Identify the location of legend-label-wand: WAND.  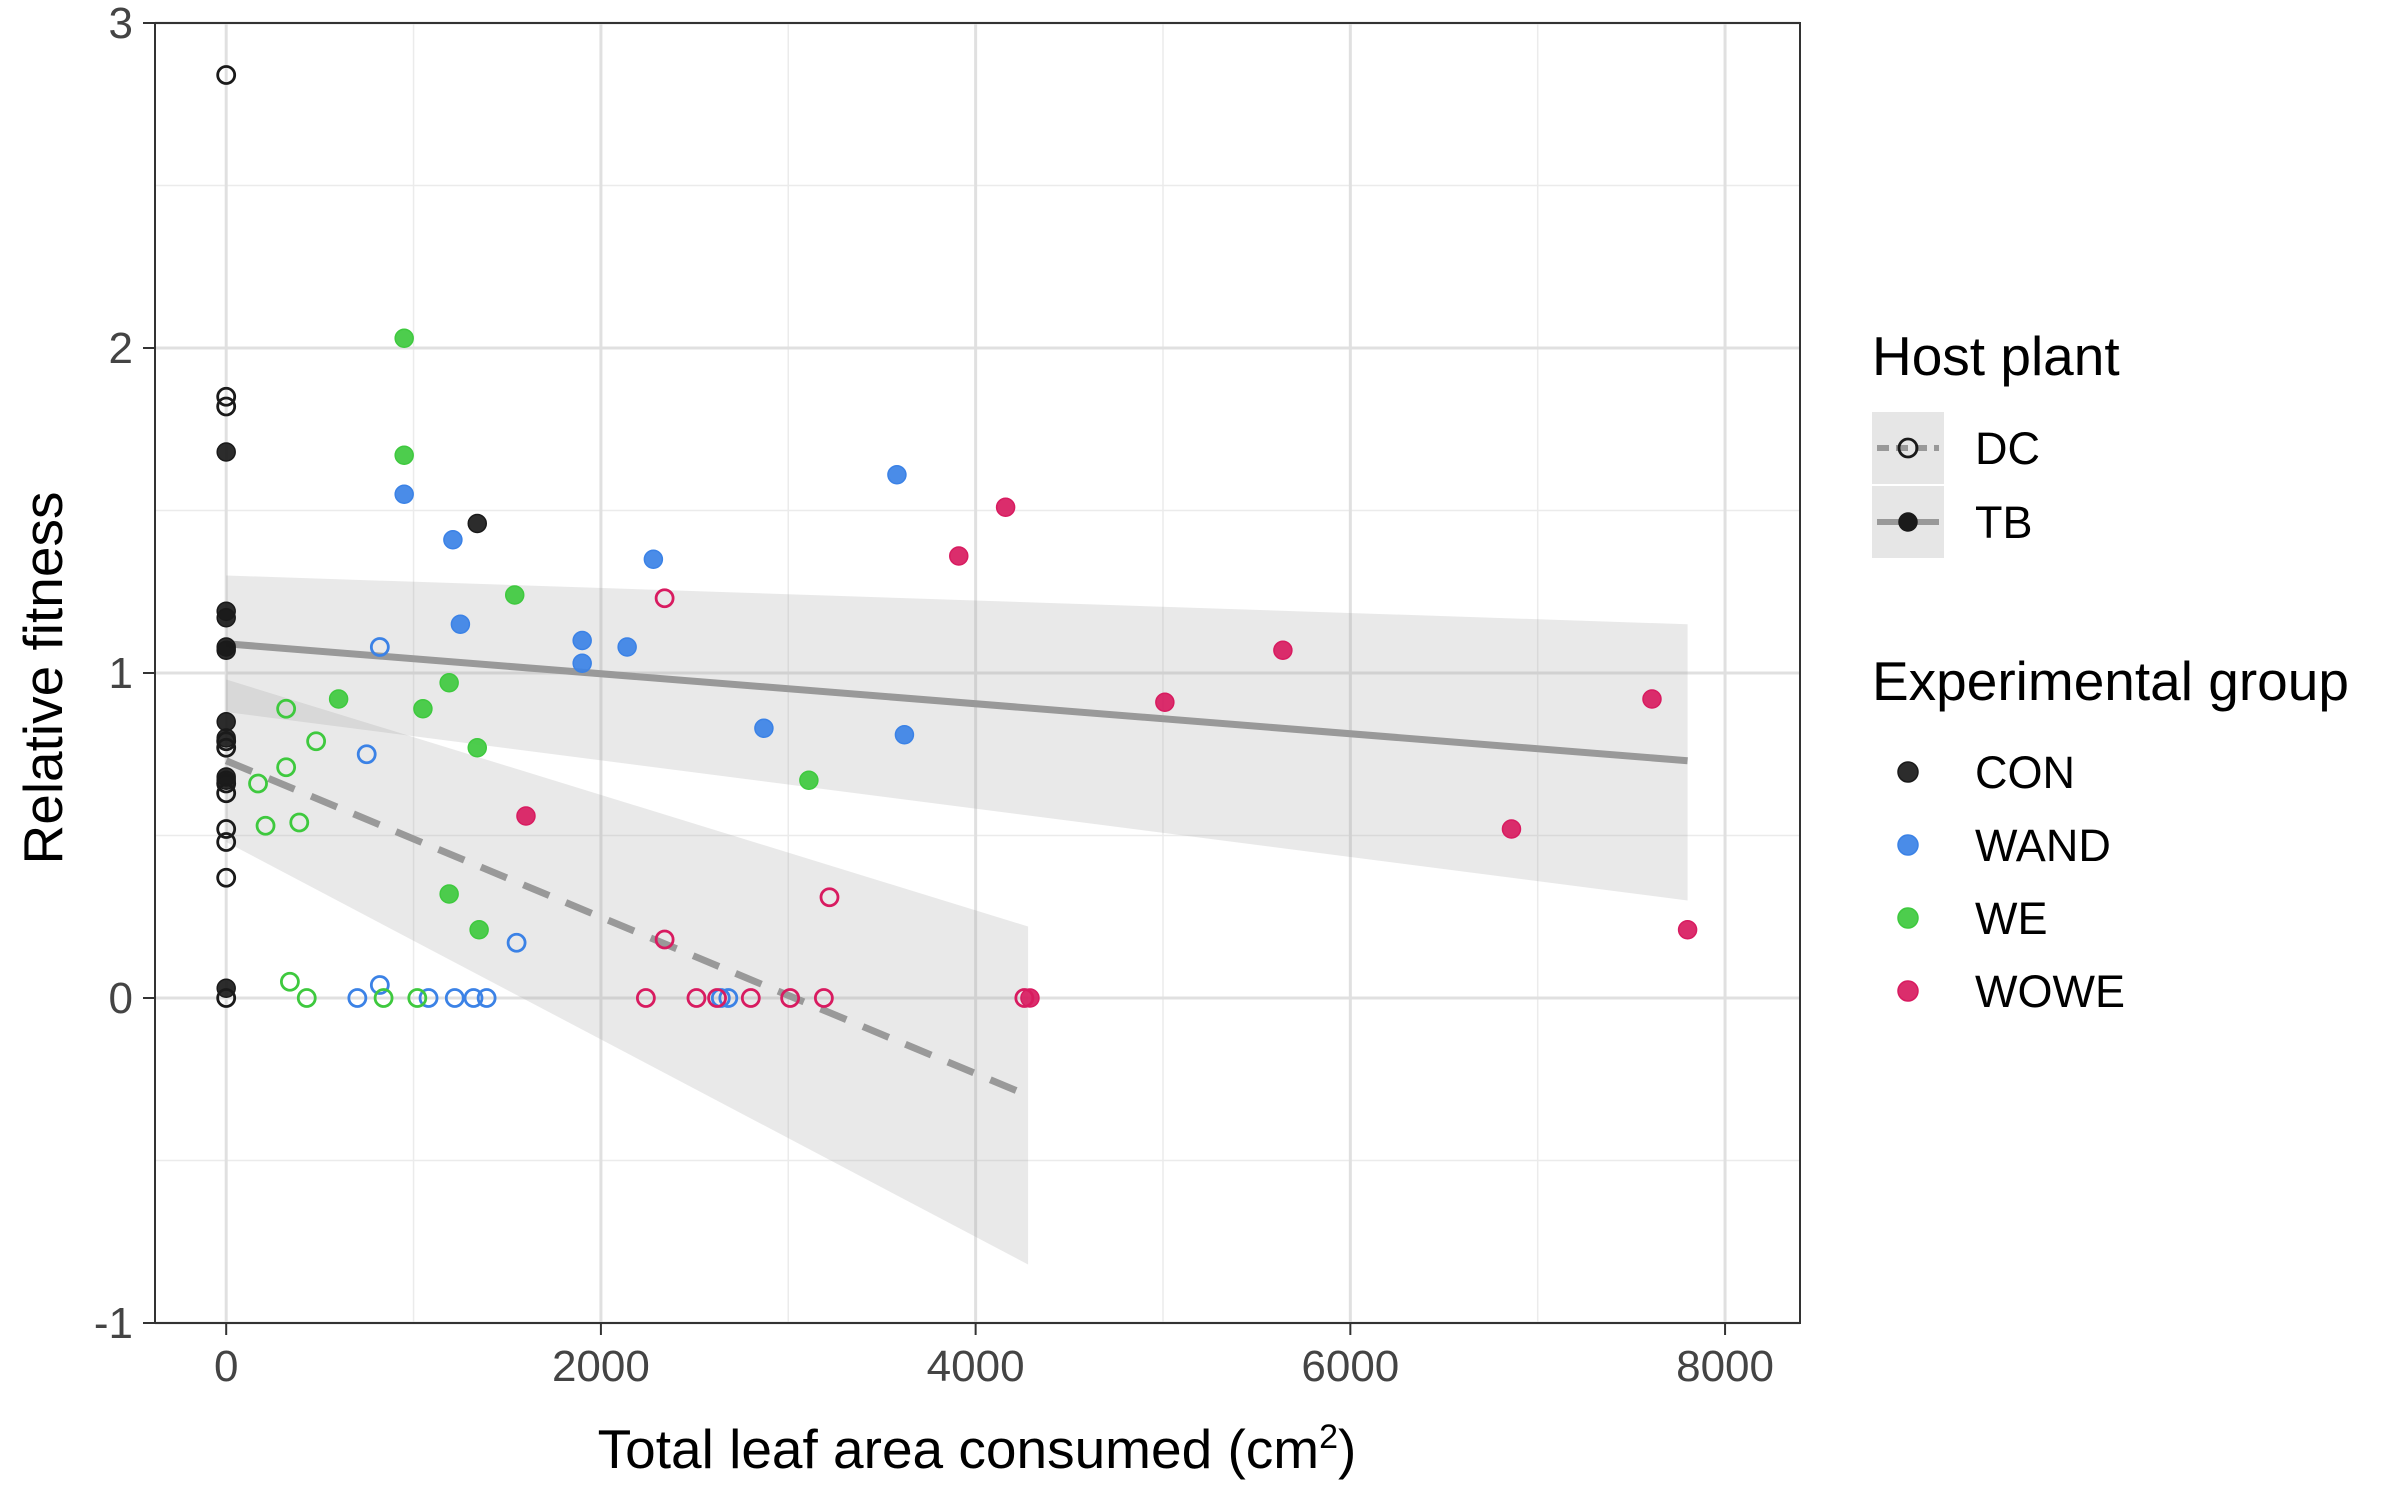
(2043, 845).